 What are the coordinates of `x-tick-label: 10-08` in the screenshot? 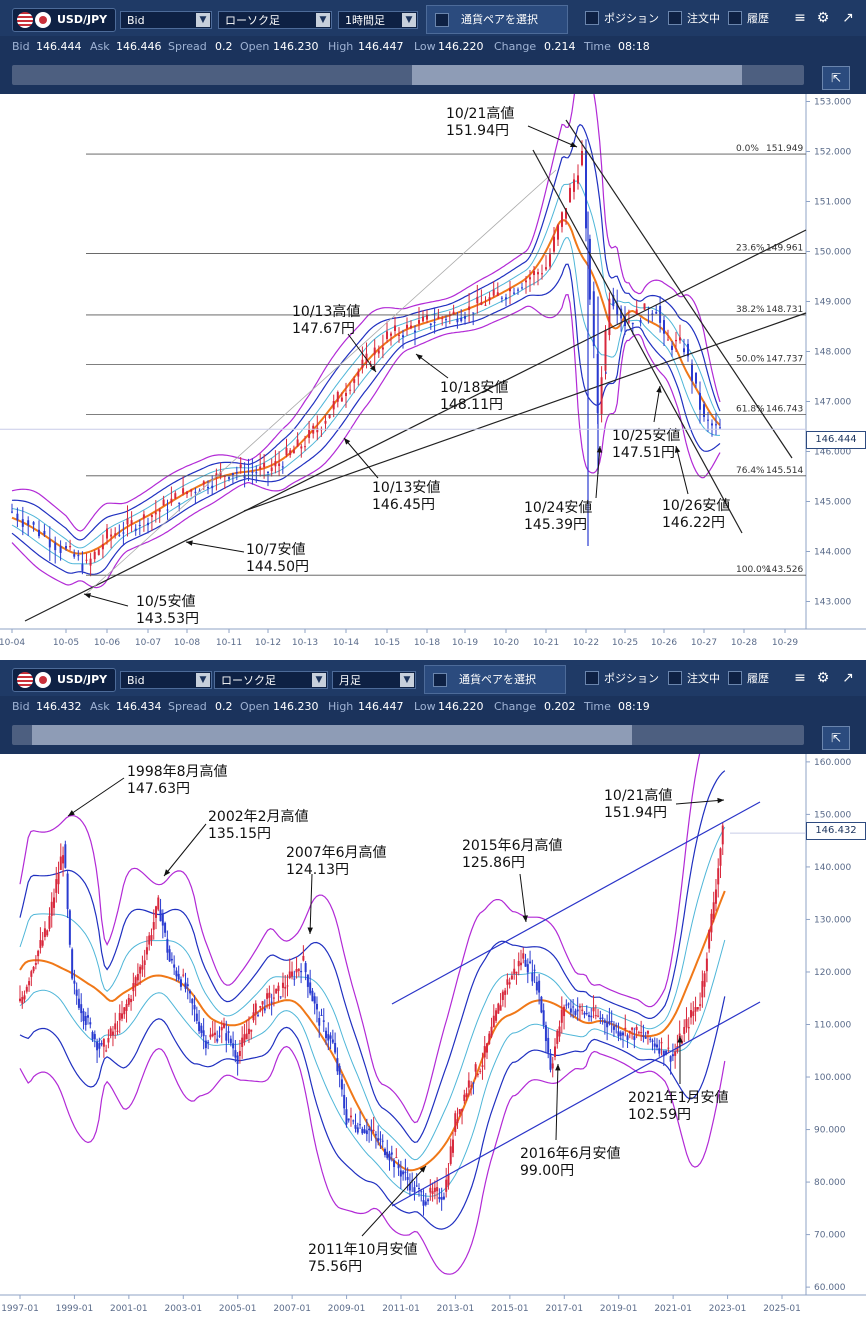 It's located at (187, 643).